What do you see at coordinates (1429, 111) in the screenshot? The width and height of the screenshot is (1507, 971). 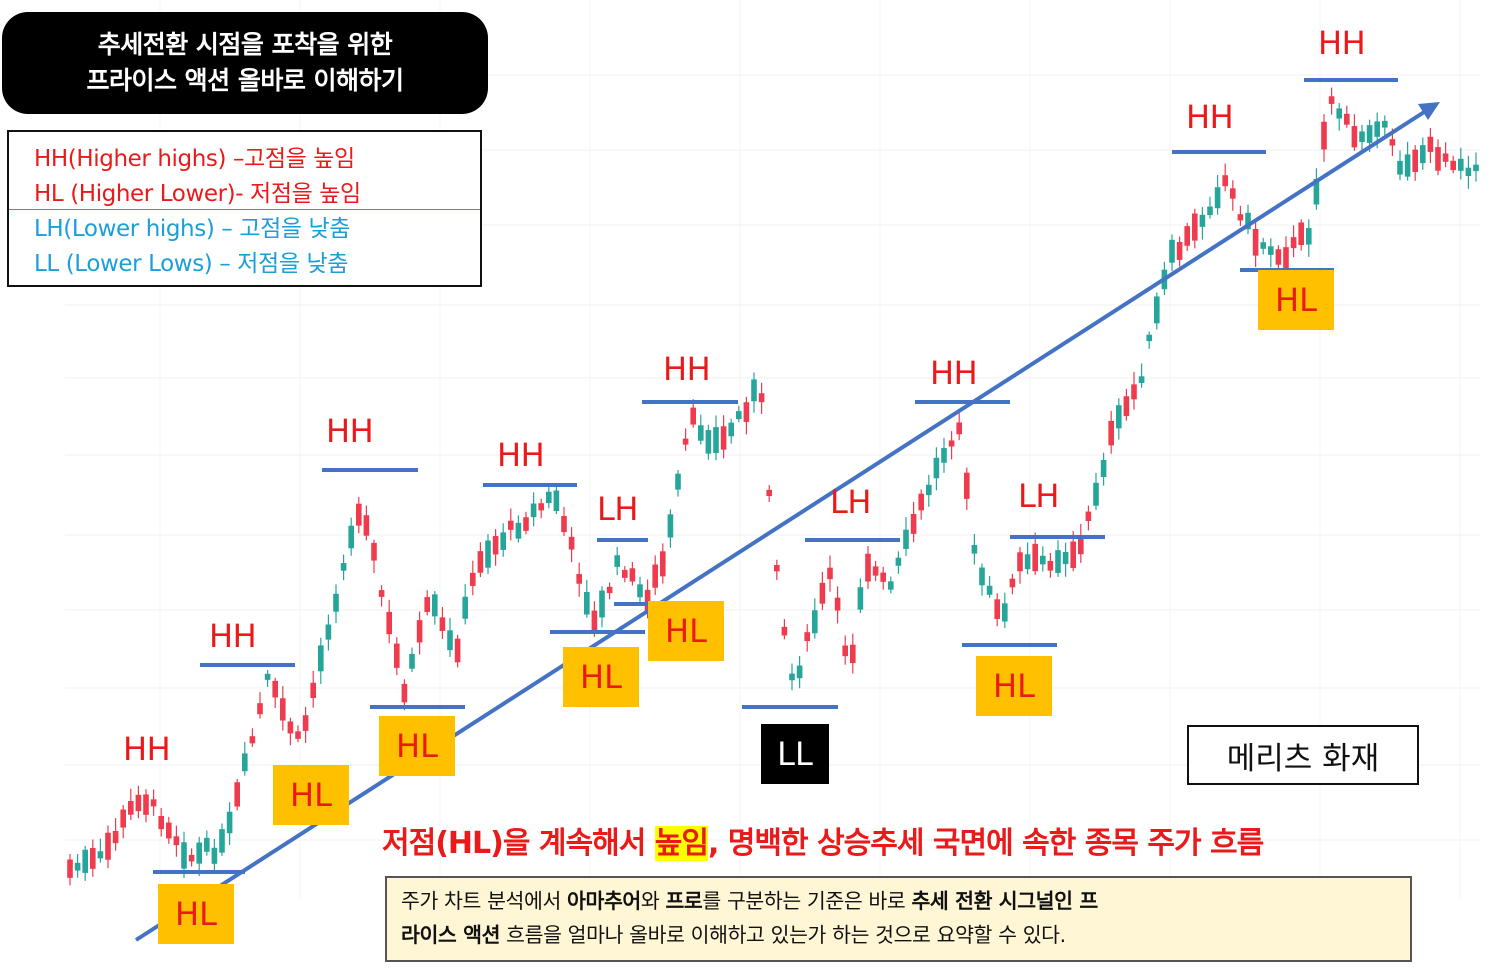 I see `uptrend-arrow-head` at bounding box center [1429, 111].